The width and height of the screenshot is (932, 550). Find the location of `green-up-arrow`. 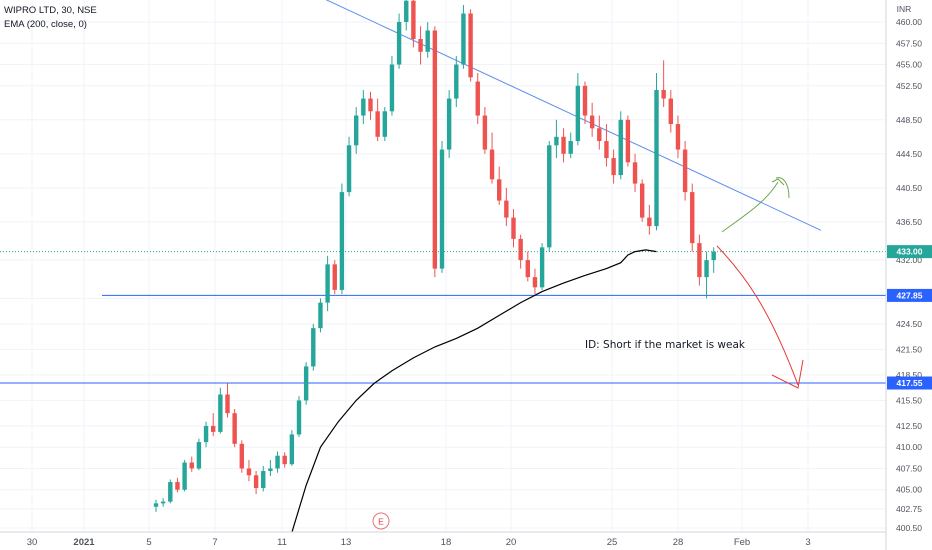

green-up-arrow is located at coordinates (753, 205).